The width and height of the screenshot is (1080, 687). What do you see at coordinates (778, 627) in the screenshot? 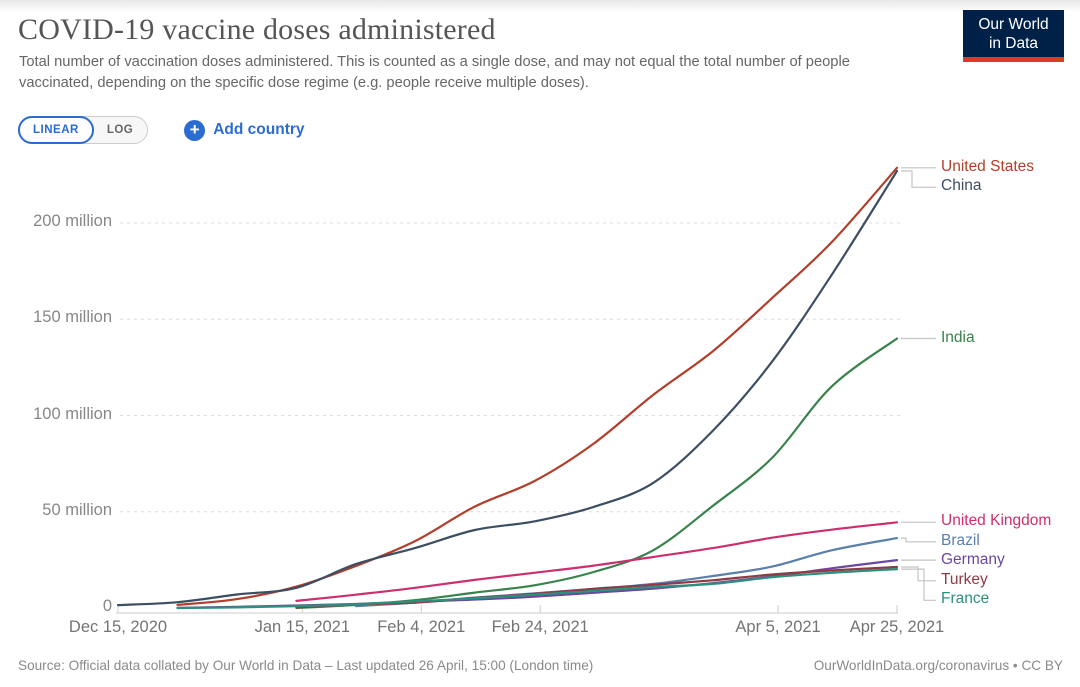
I see `x-axis-tick-label: Apr 5, 2021` at bounding box center [778, 627].